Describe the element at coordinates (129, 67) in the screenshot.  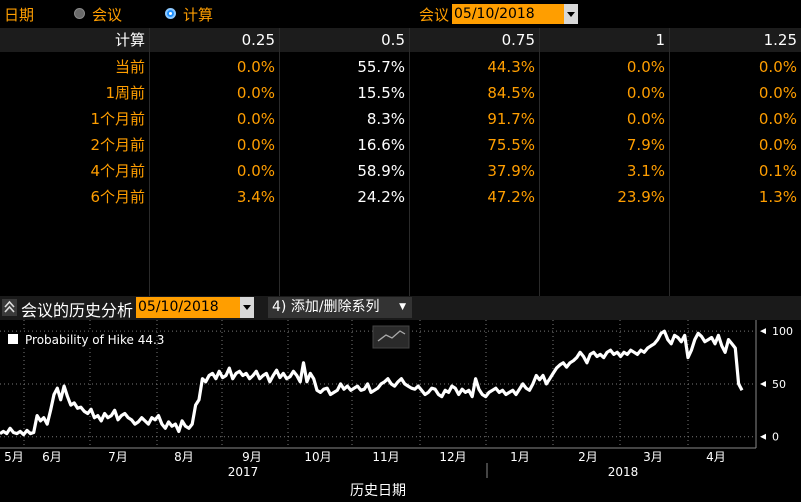
I see `row-label: 当前` at that location.